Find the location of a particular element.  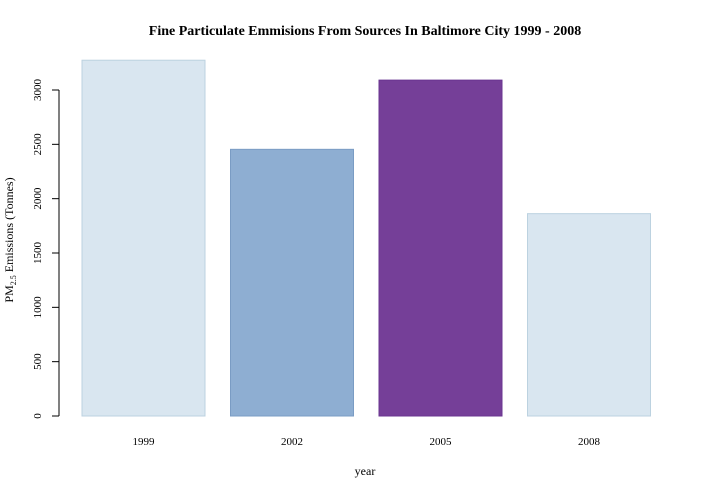

y-tick-label-500: 500 is located at coordinates (38, 361).